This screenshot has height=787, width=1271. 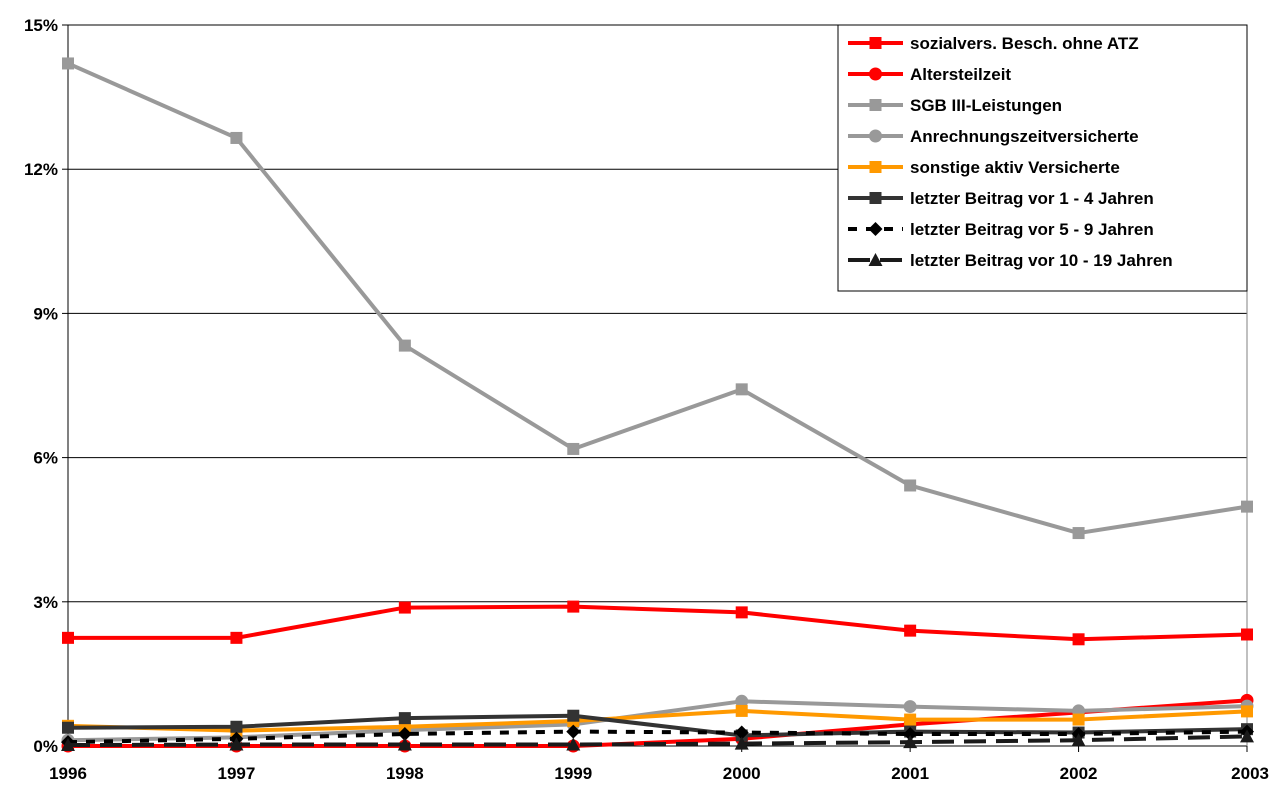 What do you see at coordinates (742, 773) in the screenshot?
I see `x-tick-label: 2000` at bounding box center [742, 773].